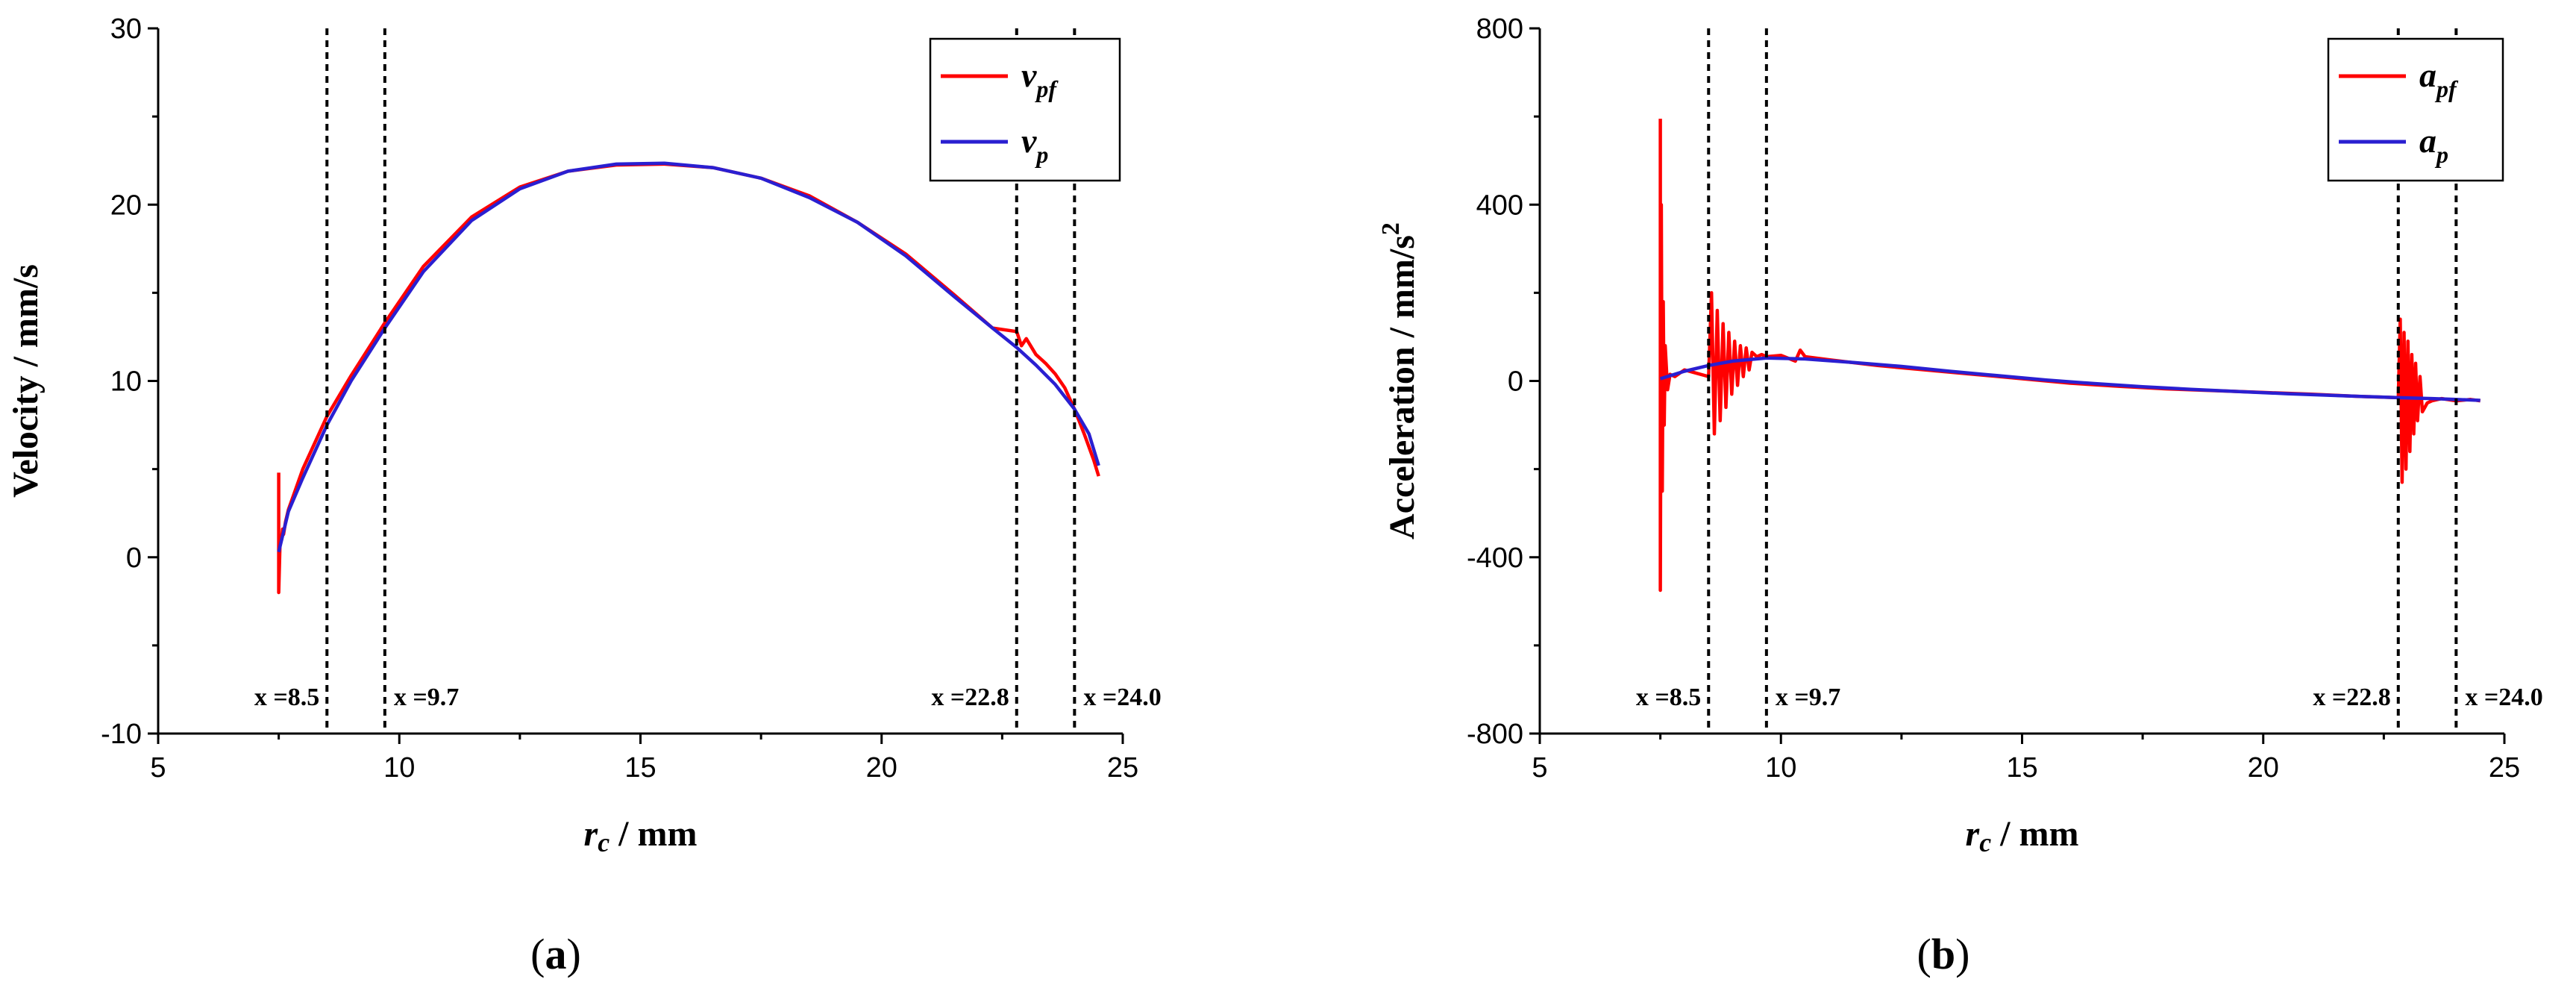  I want to click on y-tick-label: -400, so click(1495, 558).